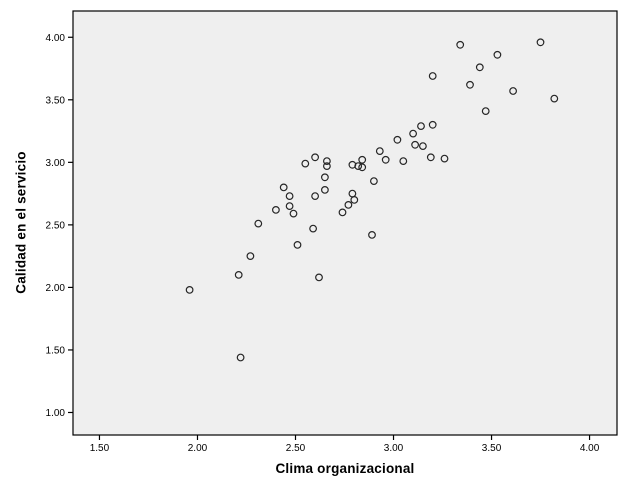  I want to click on x-axis-tick-label: 2.50, so click(296, 448).